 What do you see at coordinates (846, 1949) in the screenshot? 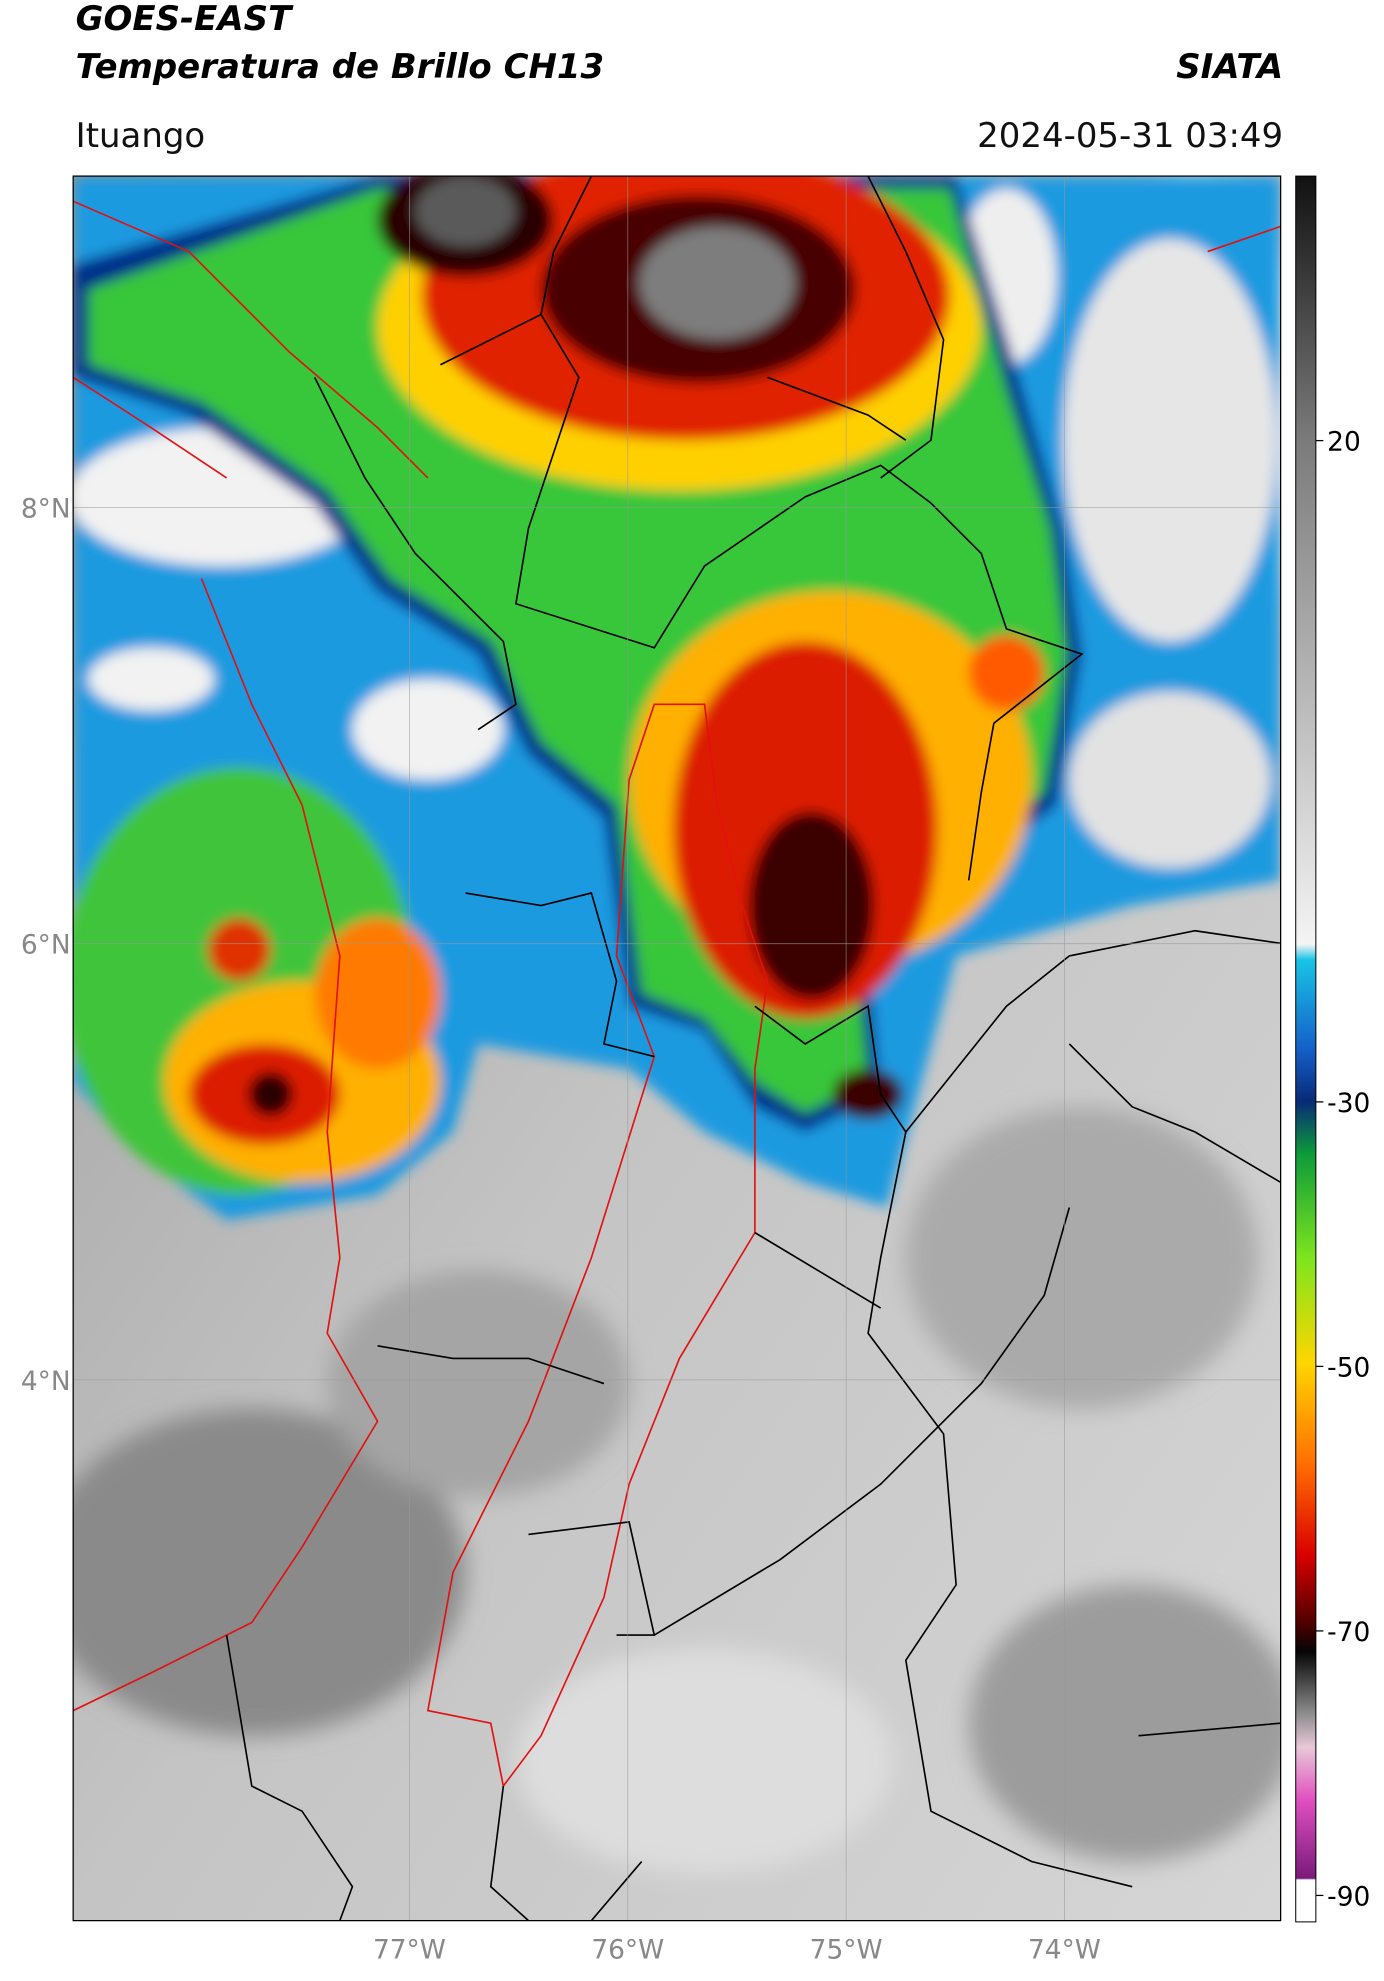
I see `lon-tick-label: 75°W` at bounding box center [846, 1949].